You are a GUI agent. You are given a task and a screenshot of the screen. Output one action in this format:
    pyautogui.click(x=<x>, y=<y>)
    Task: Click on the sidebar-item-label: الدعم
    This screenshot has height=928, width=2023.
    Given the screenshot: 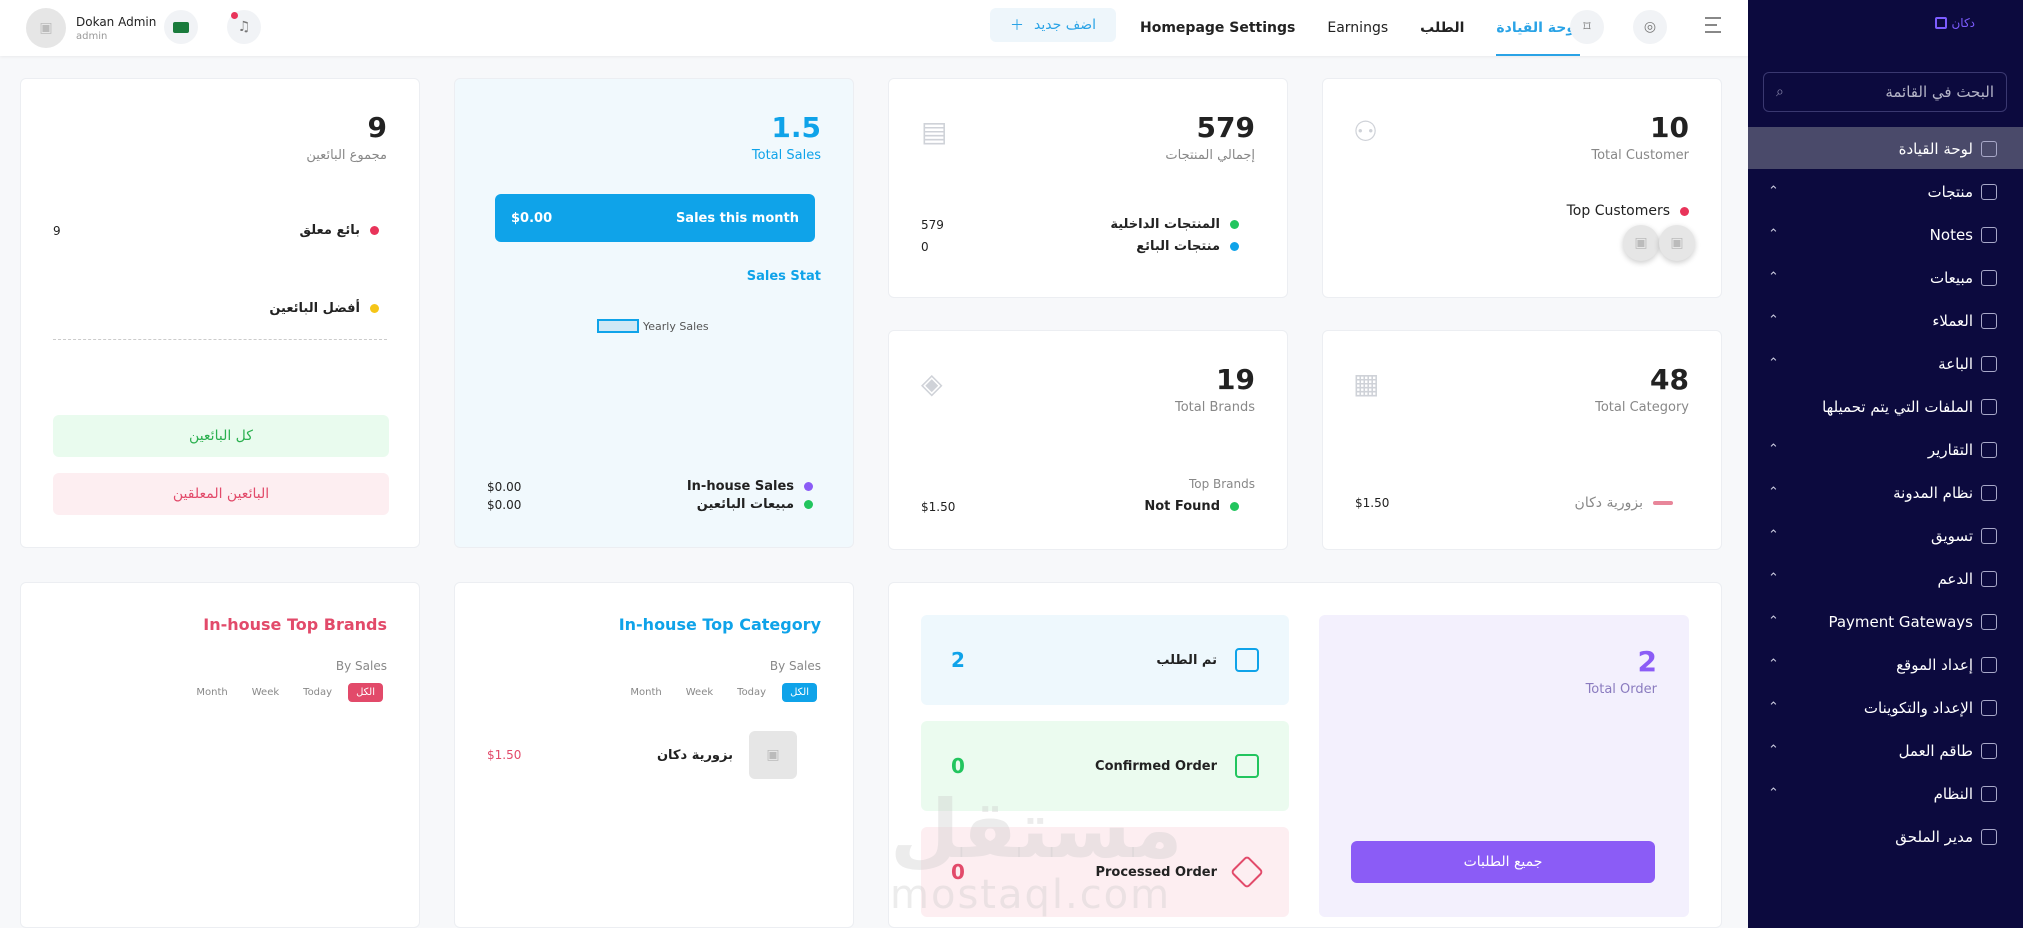 What is the action you would take?
    pyautogui.click(x=1955, y=578)
    